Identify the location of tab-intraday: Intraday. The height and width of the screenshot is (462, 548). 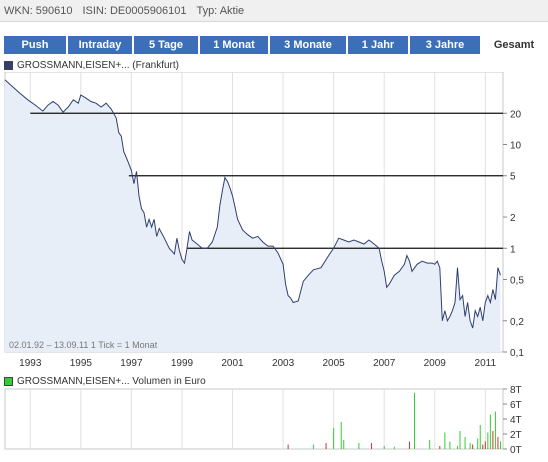
(100, 45).